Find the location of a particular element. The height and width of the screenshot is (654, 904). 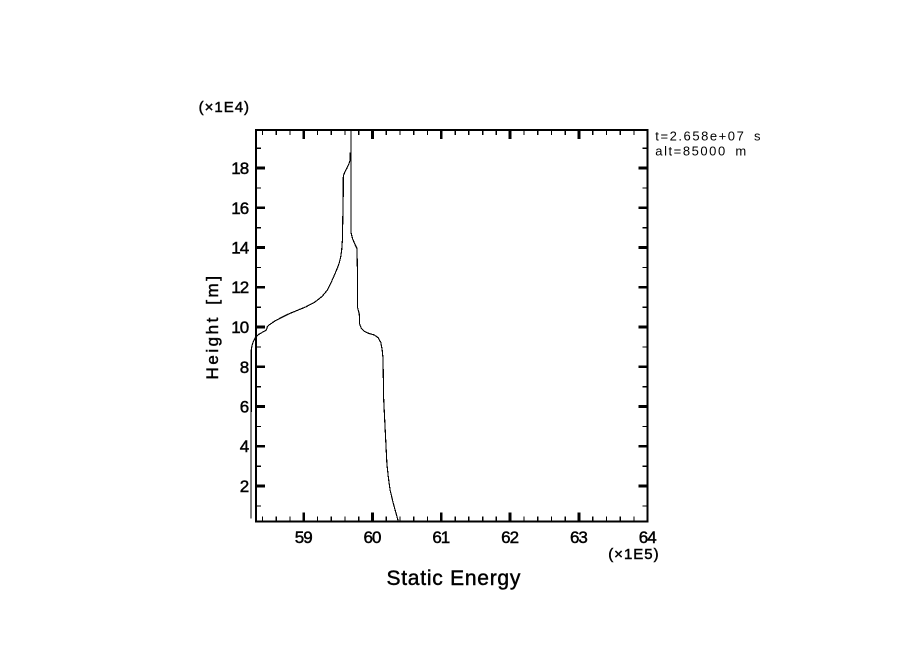

svg-text: (×1E4) is located at coordinates (224, 107).